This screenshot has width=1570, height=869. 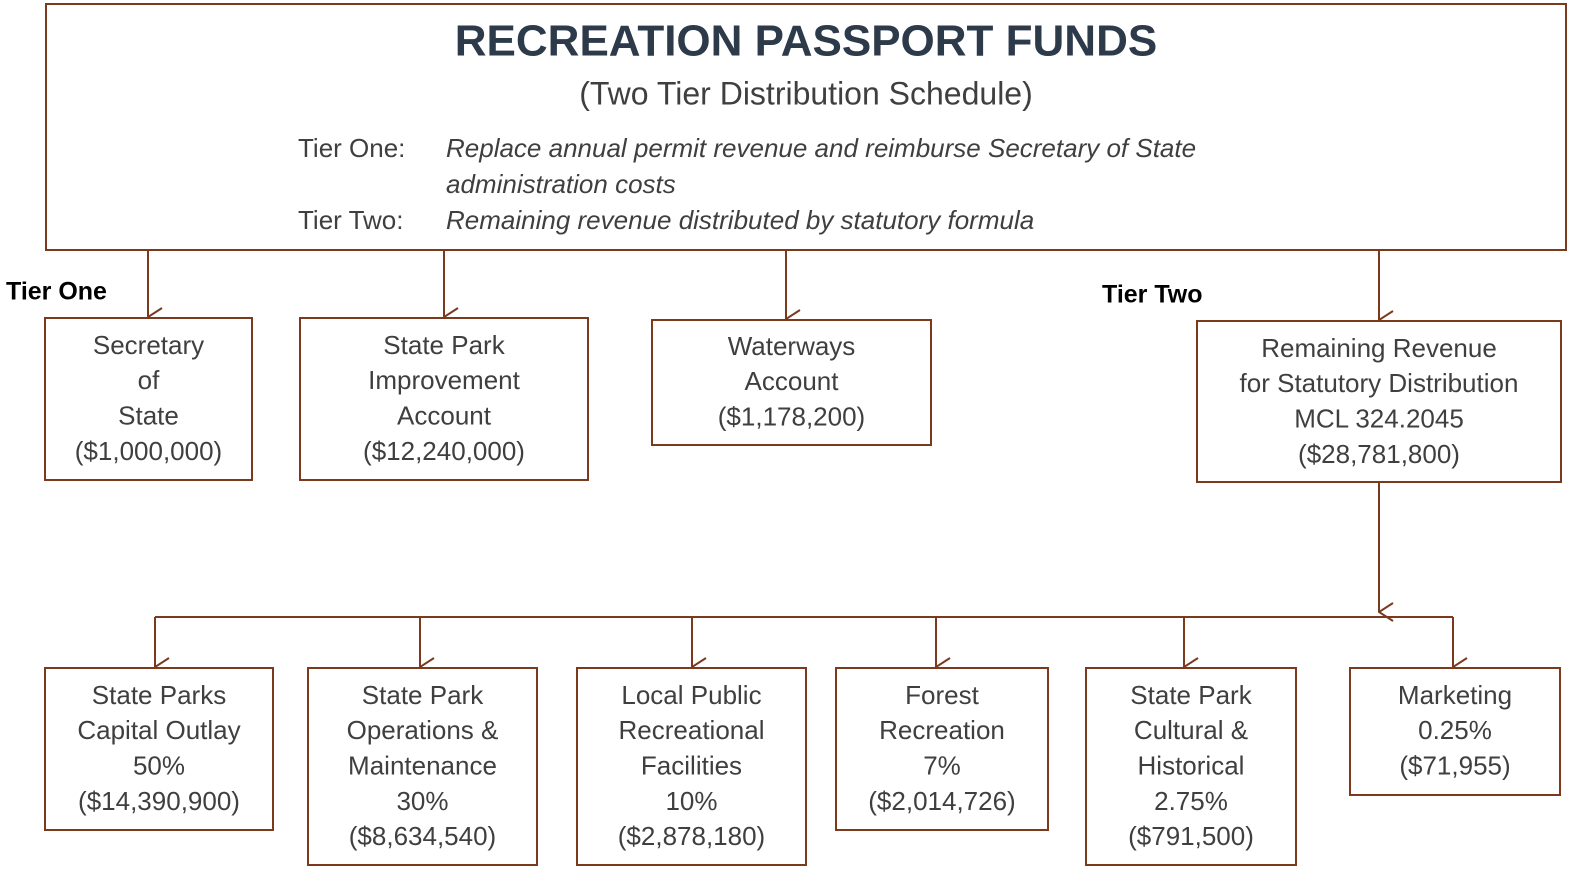 I want to click on node-text: Secretary, so click(x=148, y=345).